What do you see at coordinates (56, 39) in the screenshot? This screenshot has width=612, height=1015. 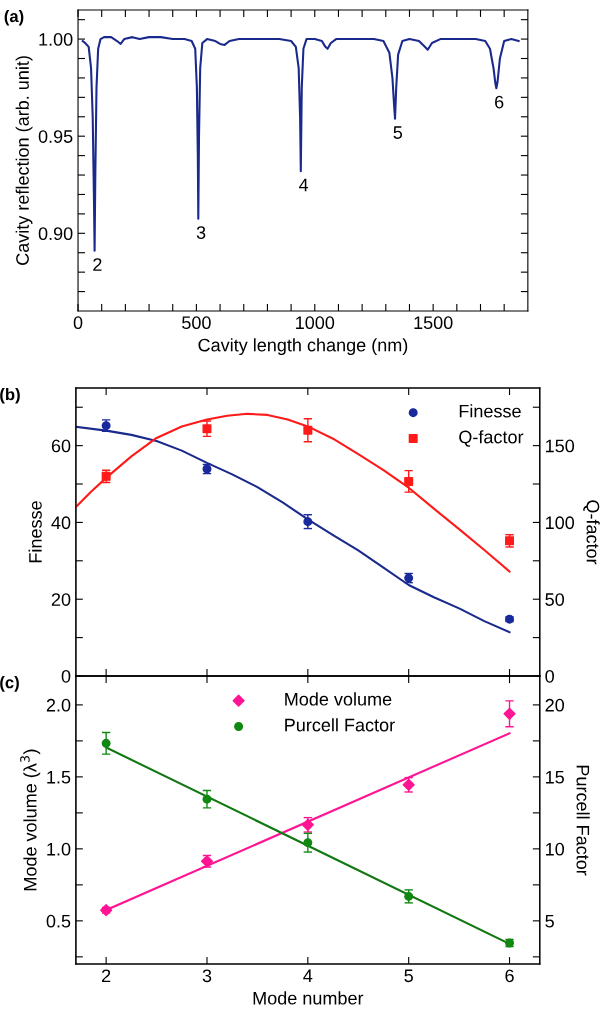 I see `y-tick-label: 1.00` at bounding box center [56, 39].